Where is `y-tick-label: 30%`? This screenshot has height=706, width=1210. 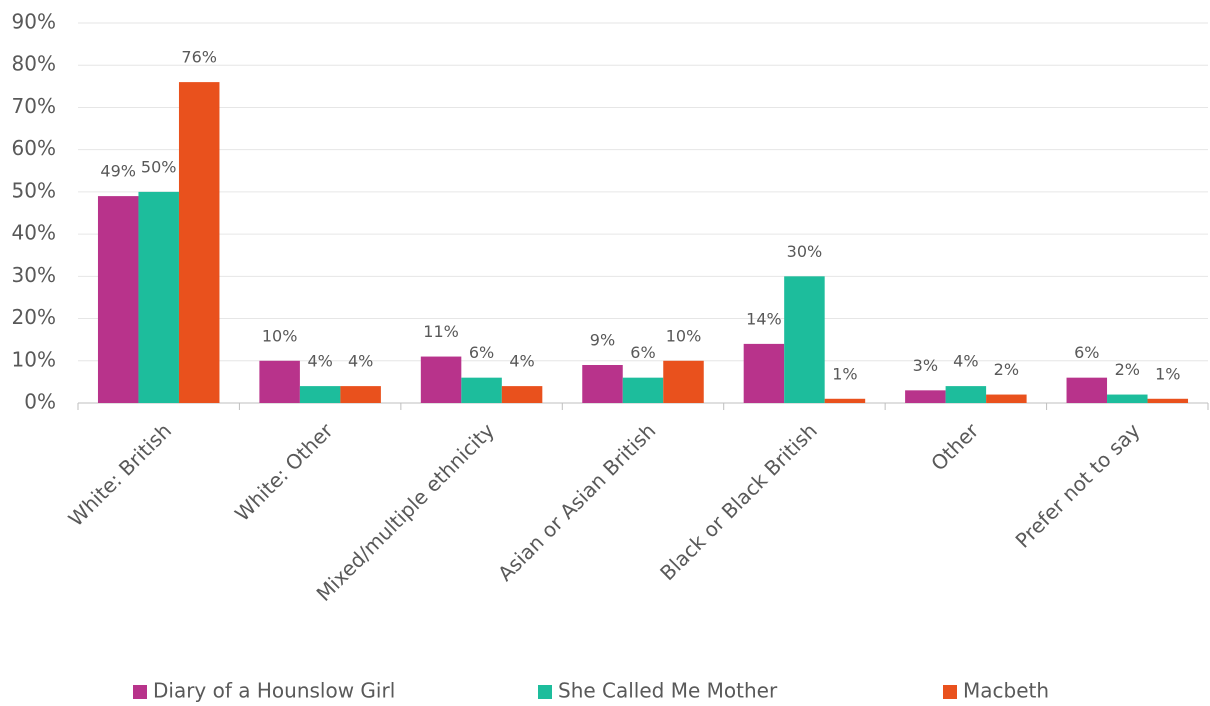
y-tick-label: 30% is located at coordinates (34, 275).